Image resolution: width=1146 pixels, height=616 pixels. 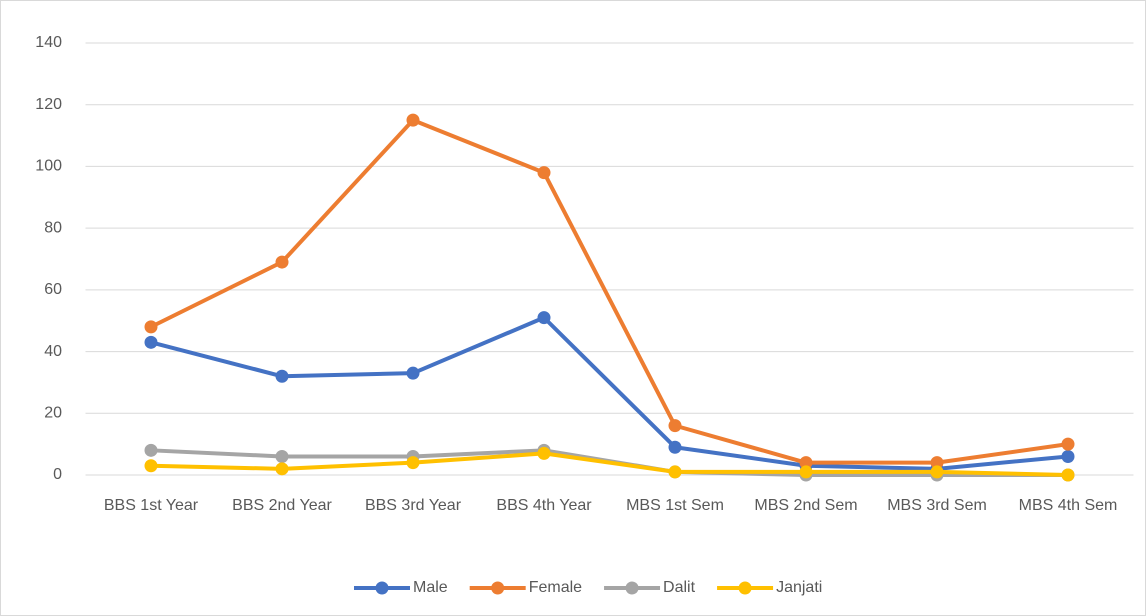 What do you see at coordinates (679, 587) in the screenshot?
I see `legend-label: Dalit` at bounding box center [679, 587].